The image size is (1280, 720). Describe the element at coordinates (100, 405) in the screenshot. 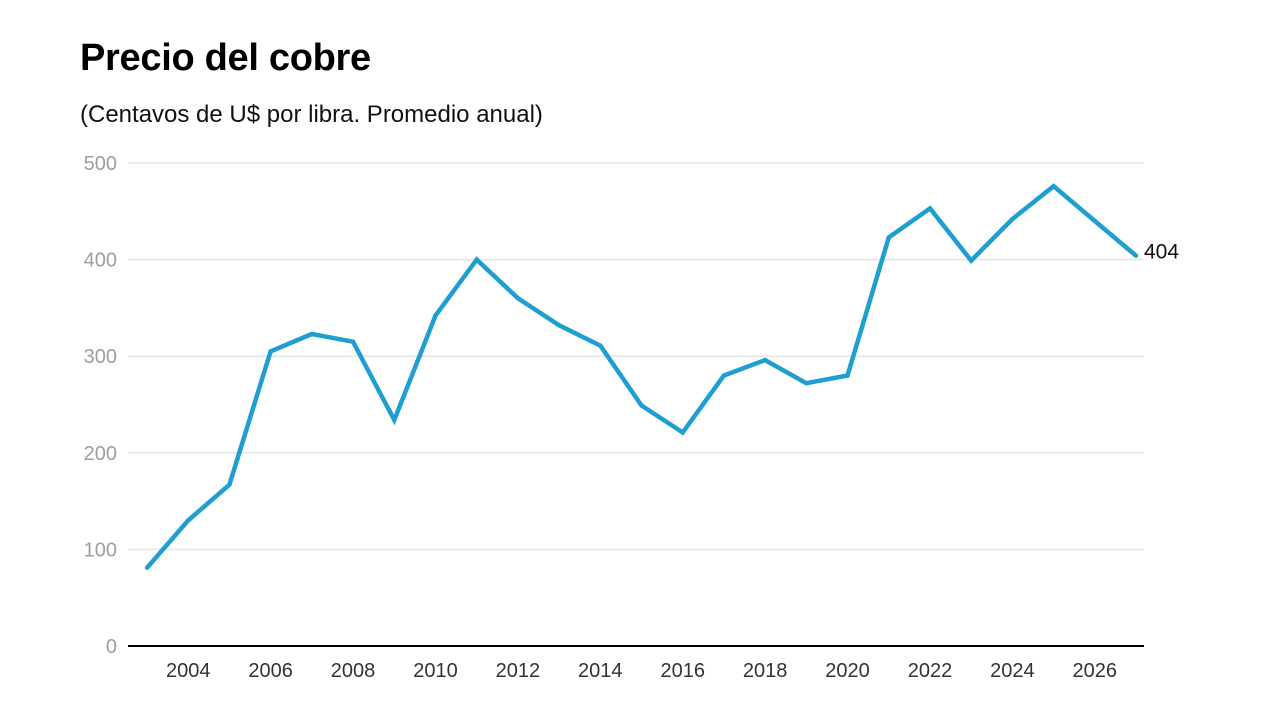

I see `y-axis-ticks: 0 100 200 300 400 500` at that location.